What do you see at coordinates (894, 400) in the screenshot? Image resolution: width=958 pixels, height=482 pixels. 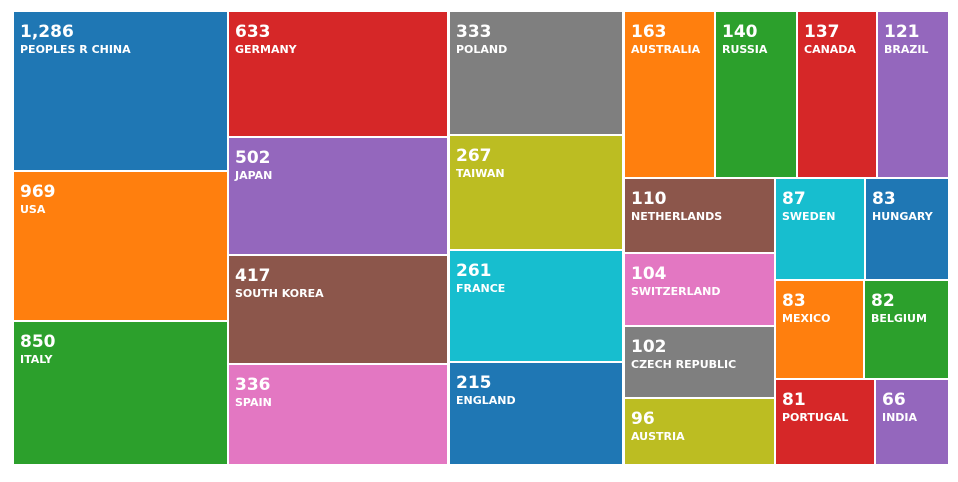 I see `tile-value-label: 66` at bounding box center [894, 400].